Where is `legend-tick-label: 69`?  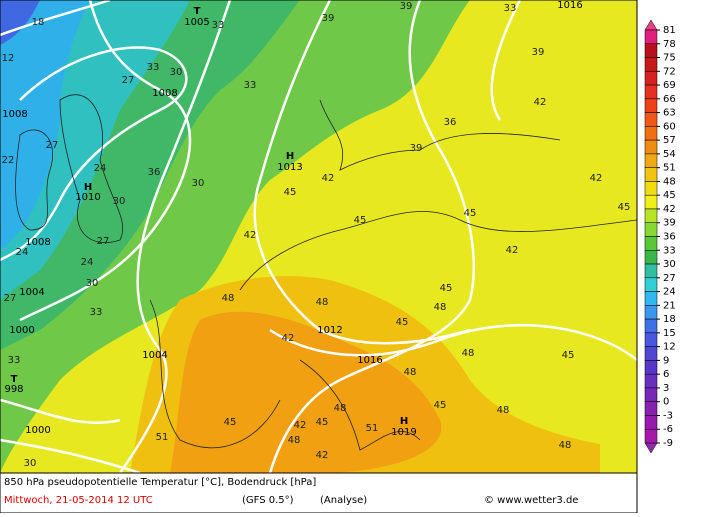
legend-tick-label: 69 is located at coordinates (669, 85).